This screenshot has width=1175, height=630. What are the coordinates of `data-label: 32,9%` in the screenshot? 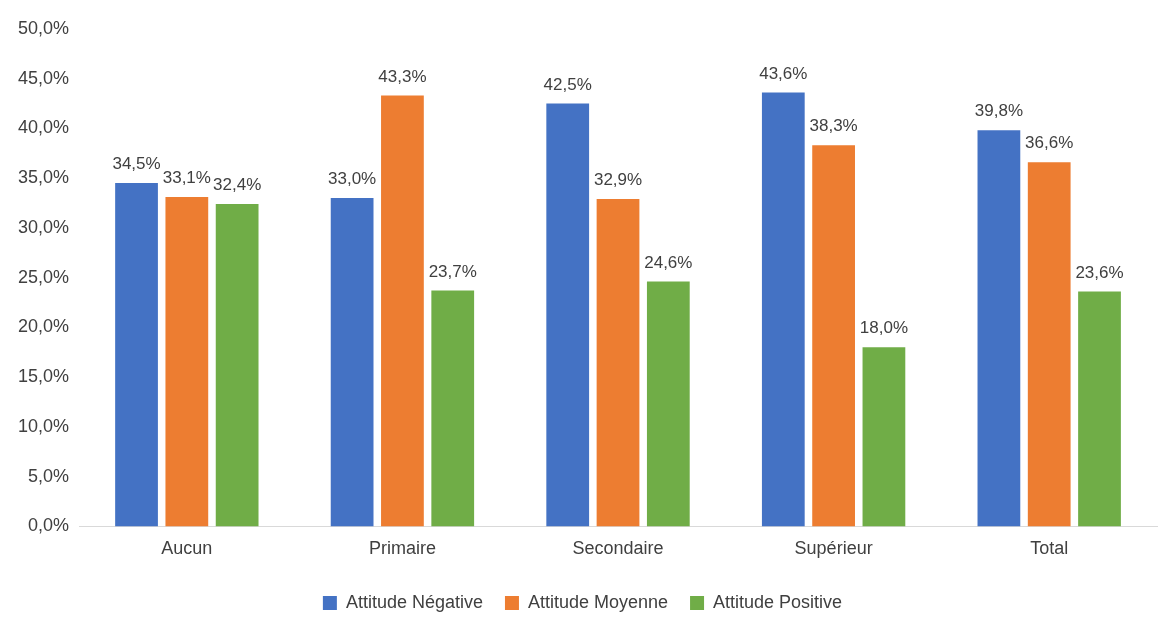 It's located at (618, 180).